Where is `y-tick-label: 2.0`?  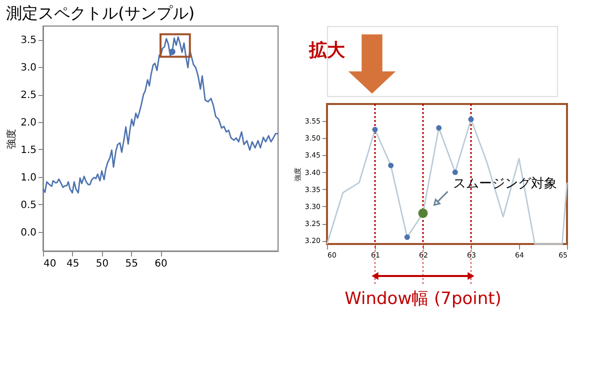 y-tick-label: 2.0 is located at coordinates (28, 123).